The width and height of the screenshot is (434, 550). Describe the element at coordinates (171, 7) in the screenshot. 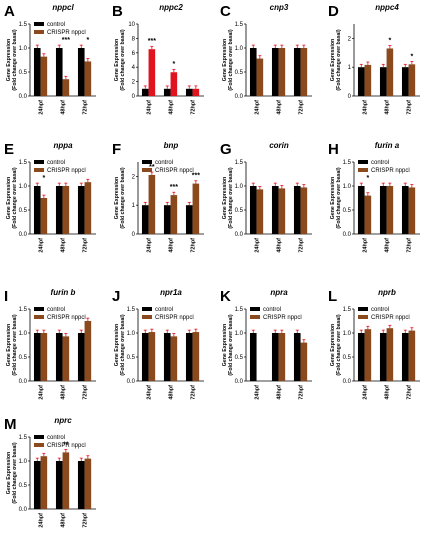

I see `panel-title: nppc2` at that location.